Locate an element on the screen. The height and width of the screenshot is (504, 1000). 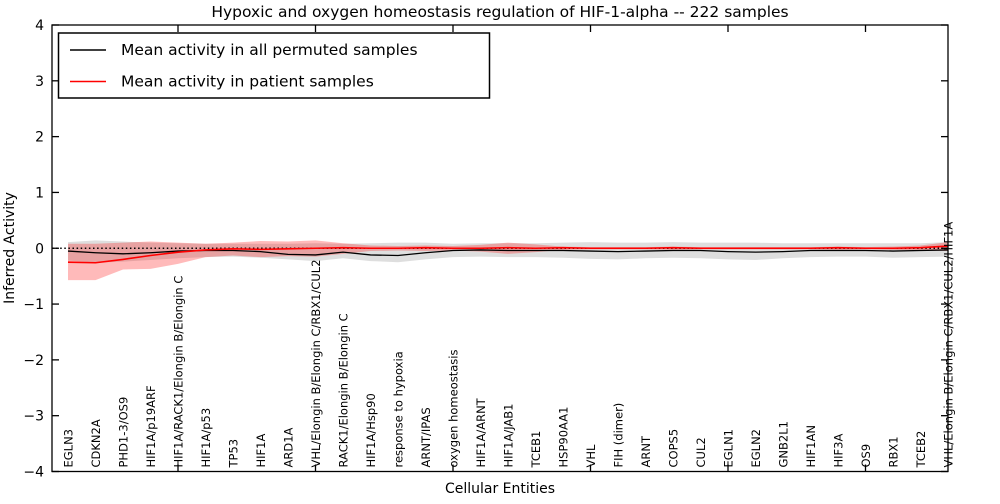
x-category-label: HIF1A/p19ARF is located at coordinates (151, 426).